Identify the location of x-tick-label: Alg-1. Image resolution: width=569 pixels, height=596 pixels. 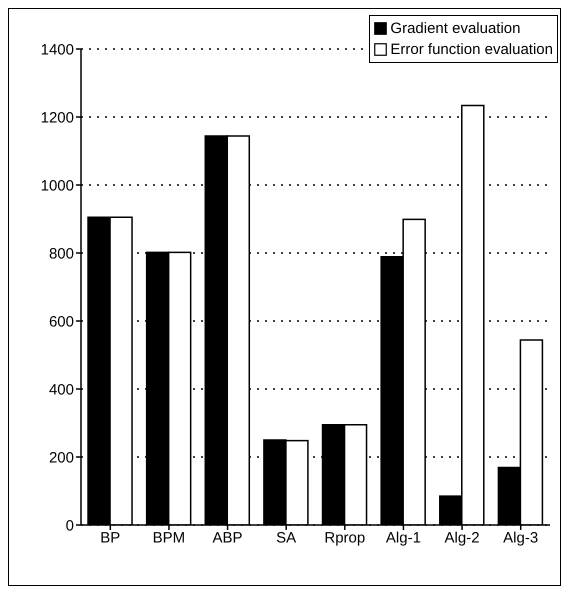
(403, 538).